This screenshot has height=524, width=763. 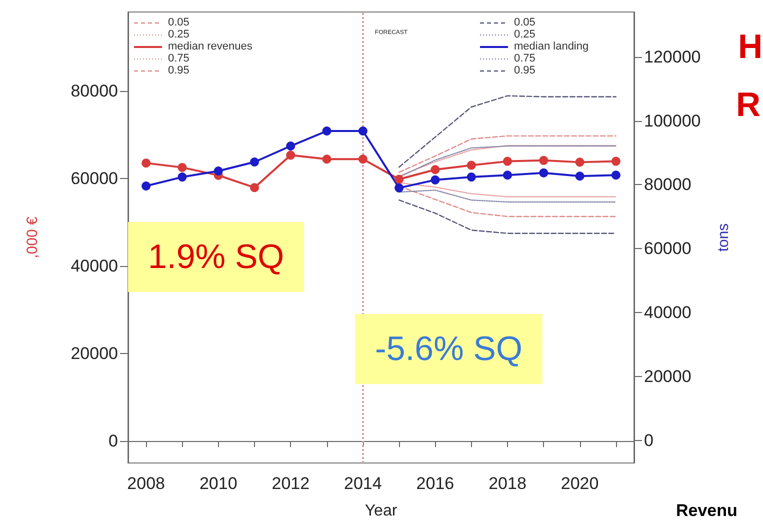 I want to click on annotation: 1.9% SQ, so click(x=216, y=257).